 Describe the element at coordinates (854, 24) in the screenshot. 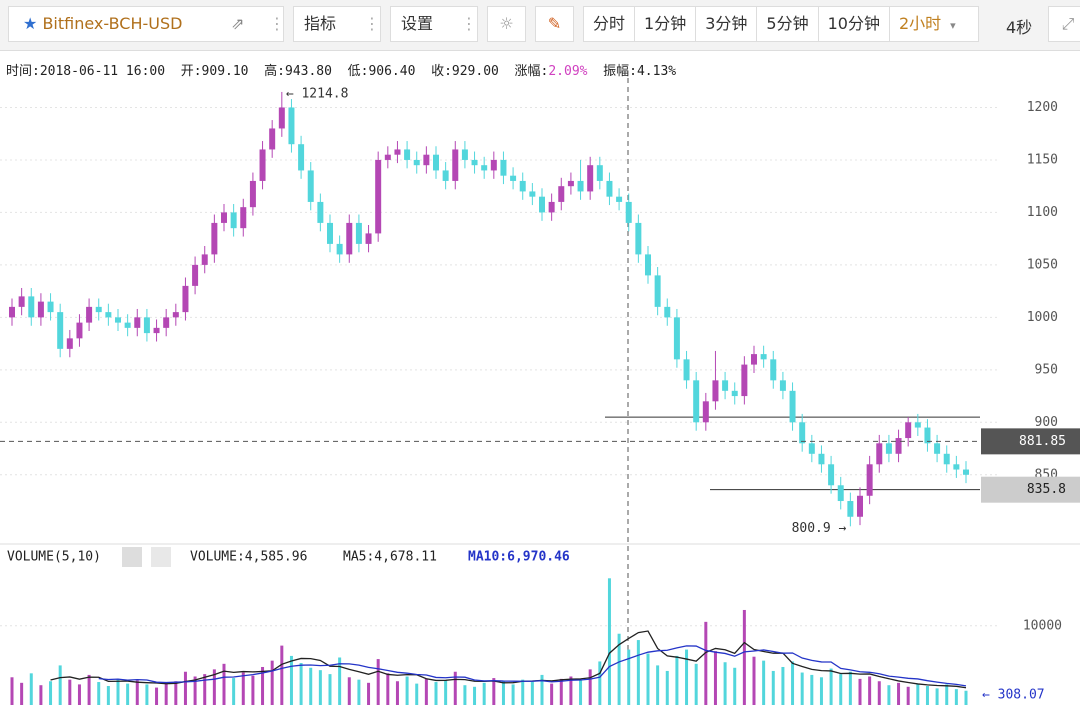

I see `period-button: 10分钟` at that location.